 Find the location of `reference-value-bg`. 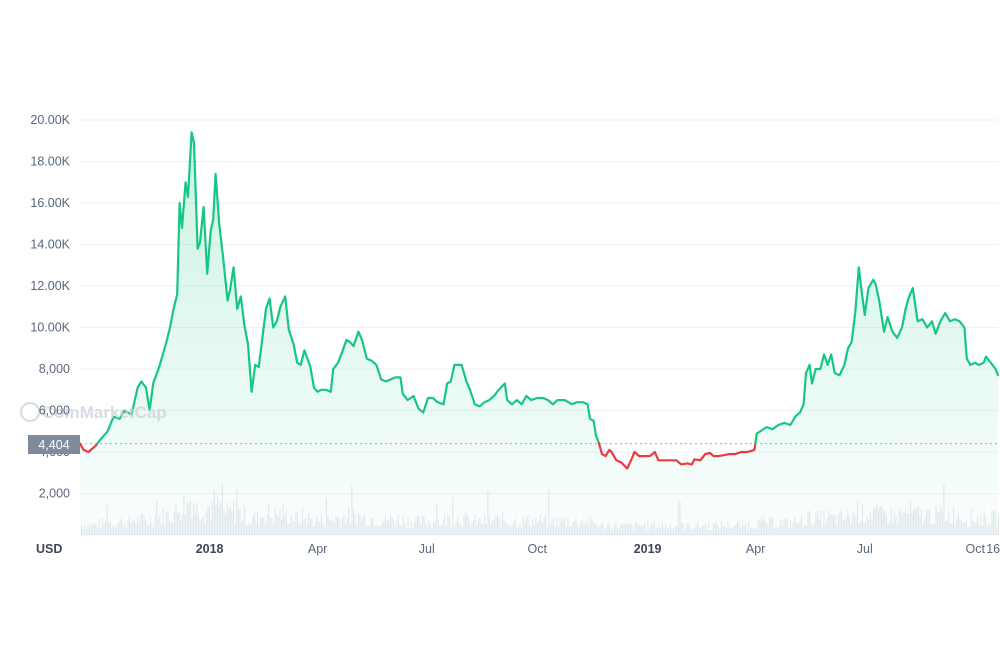

reference-value-bg is located at coordinates (54, 444).